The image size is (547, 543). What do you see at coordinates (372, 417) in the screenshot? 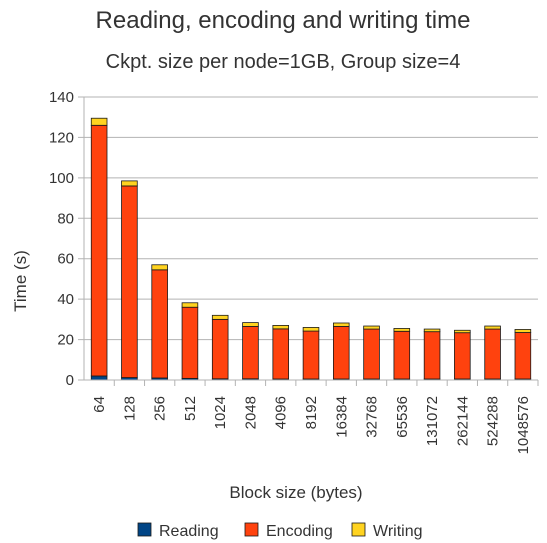
I see `x-tick-label: 32768` at bounding box center [372, 417].